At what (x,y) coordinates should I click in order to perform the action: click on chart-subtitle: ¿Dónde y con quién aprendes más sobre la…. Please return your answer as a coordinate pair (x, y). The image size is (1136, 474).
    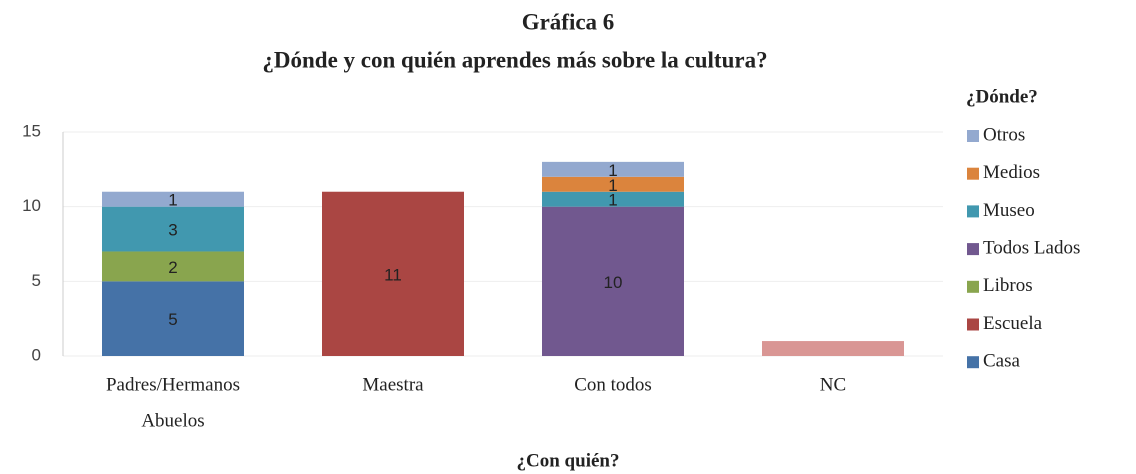
    Looking at the image, I should click on (514, 59).